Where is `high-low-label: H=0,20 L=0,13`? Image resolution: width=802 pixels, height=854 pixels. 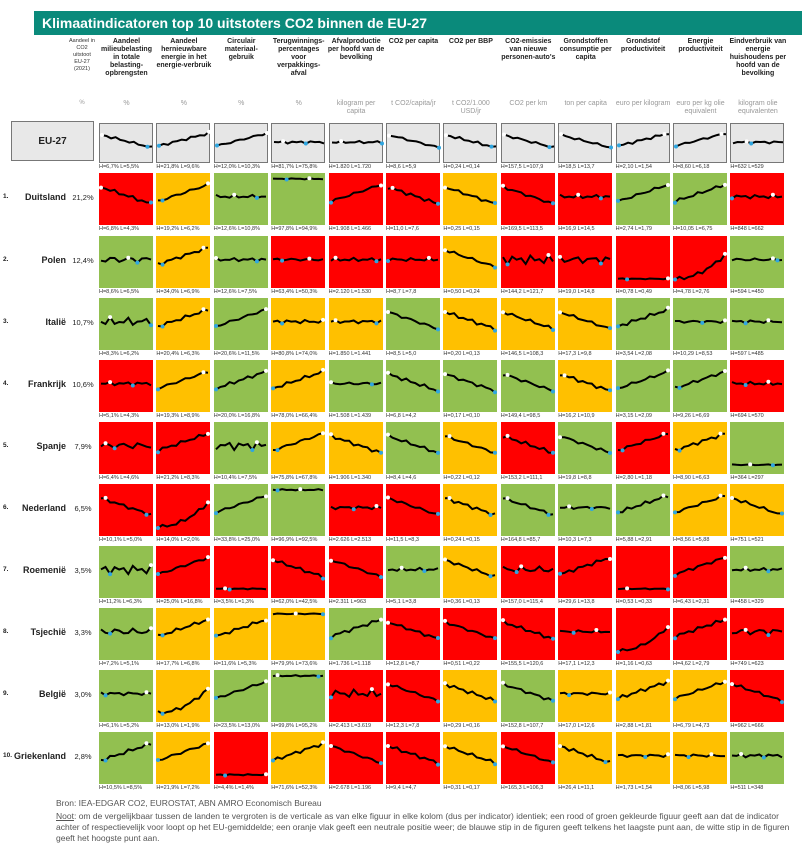 high-low-label: H=0,20 L=0,13 is located at coordinates (461, 354).